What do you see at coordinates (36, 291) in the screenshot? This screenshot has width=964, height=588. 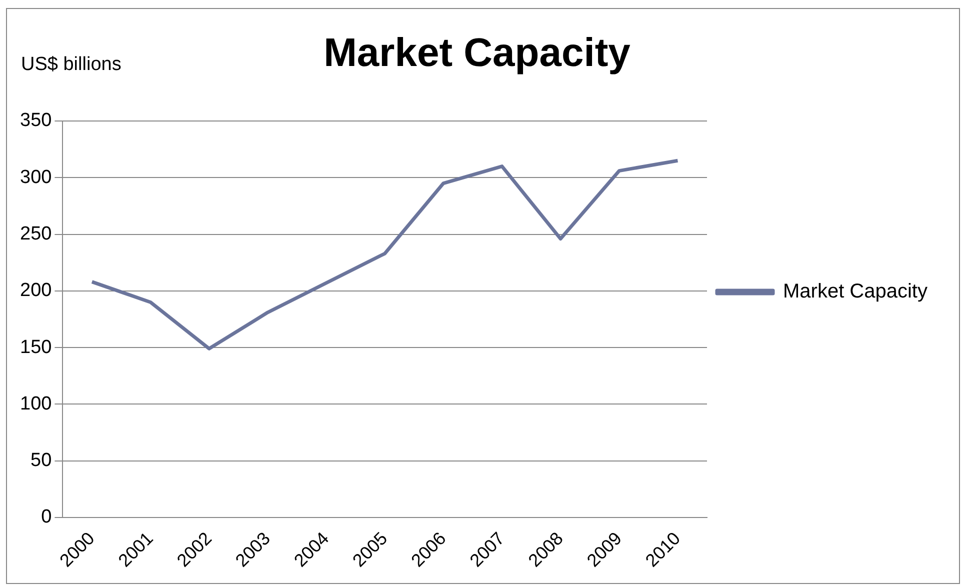 I see `y-tick-label: 200` at bounding box center [36, 291].